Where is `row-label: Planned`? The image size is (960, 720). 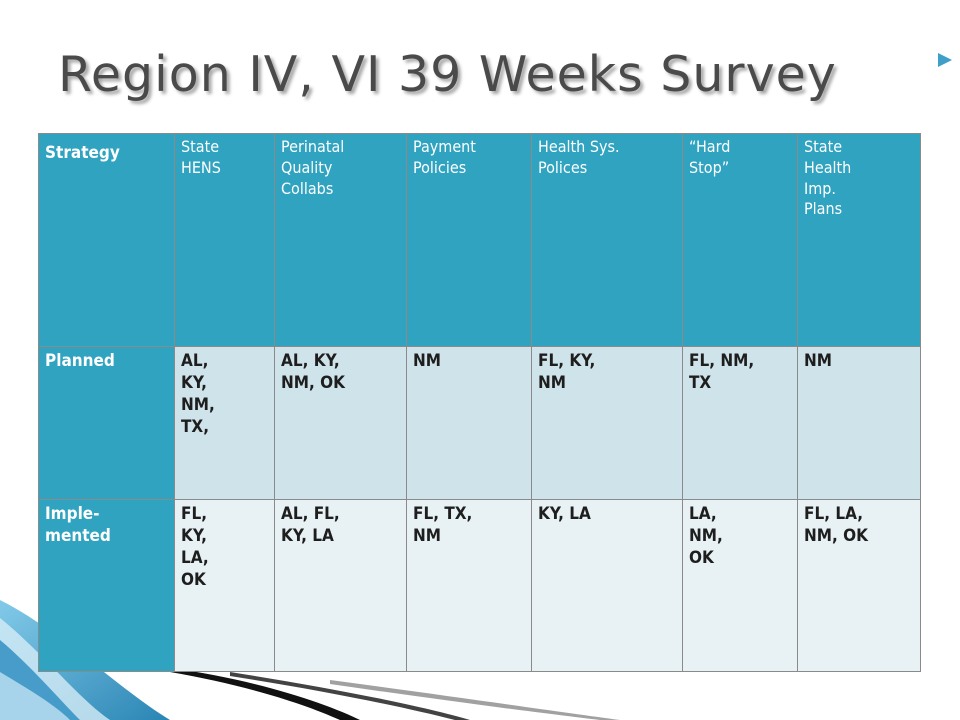
row-label: Planned is located at coordinates (80, 361).